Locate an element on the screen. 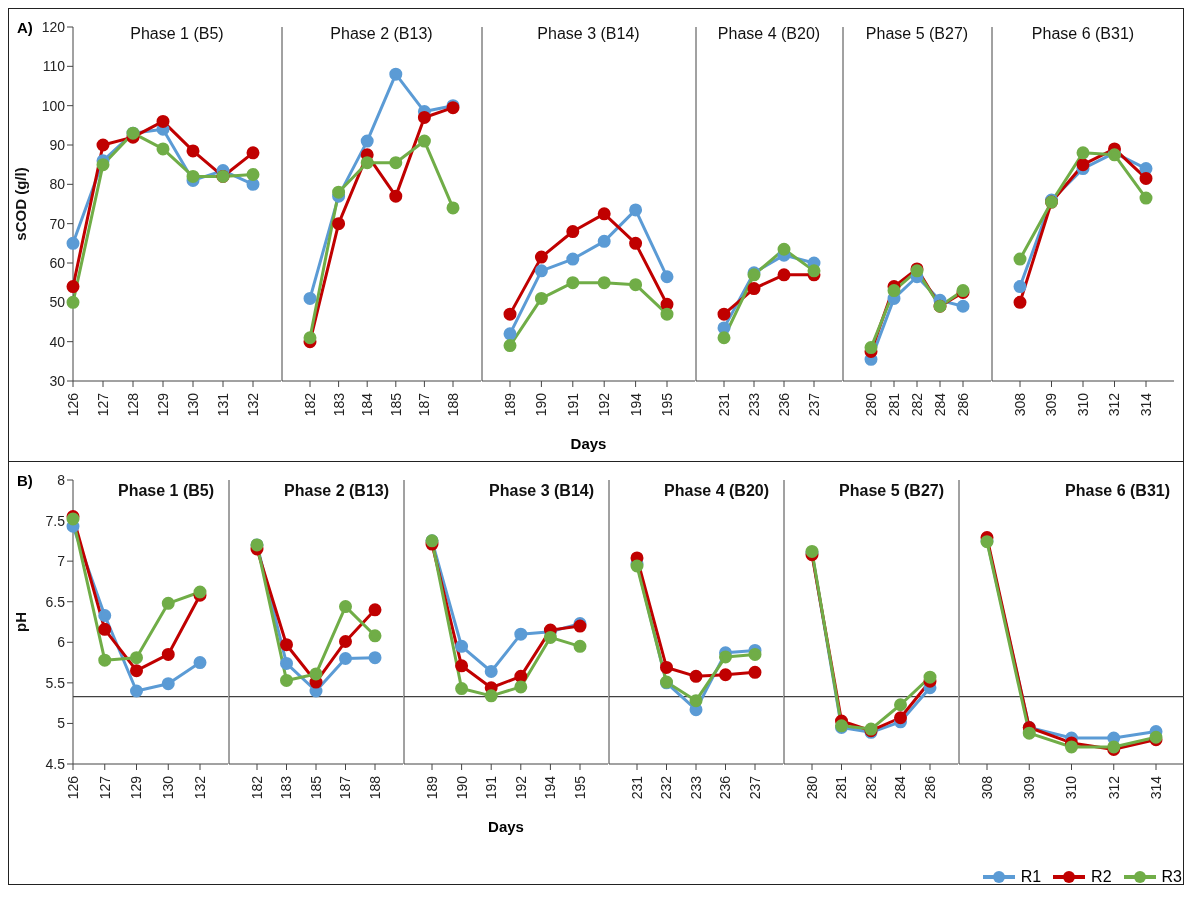 The width and height of the screenshot is (1190, 901). y-tick-label: 120 is located at coordinates (53, 26).